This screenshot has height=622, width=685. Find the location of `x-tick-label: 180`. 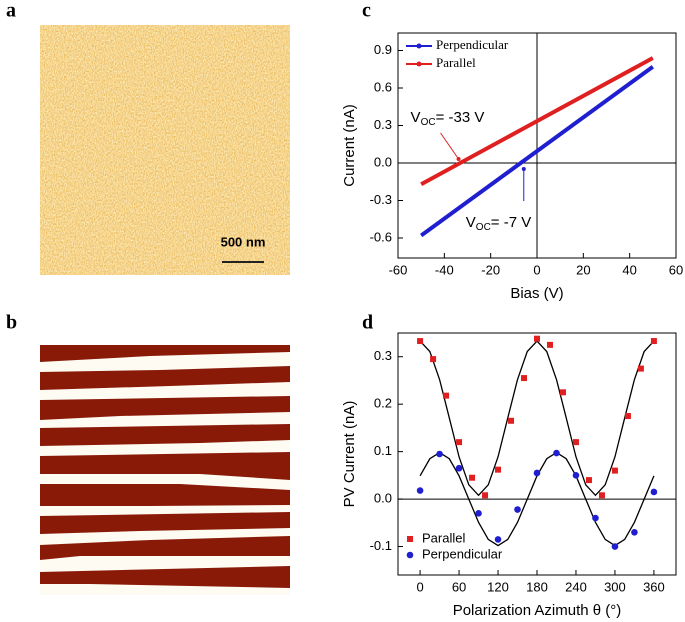

x-tick-label: 180 is located at coordinates (537, 586).